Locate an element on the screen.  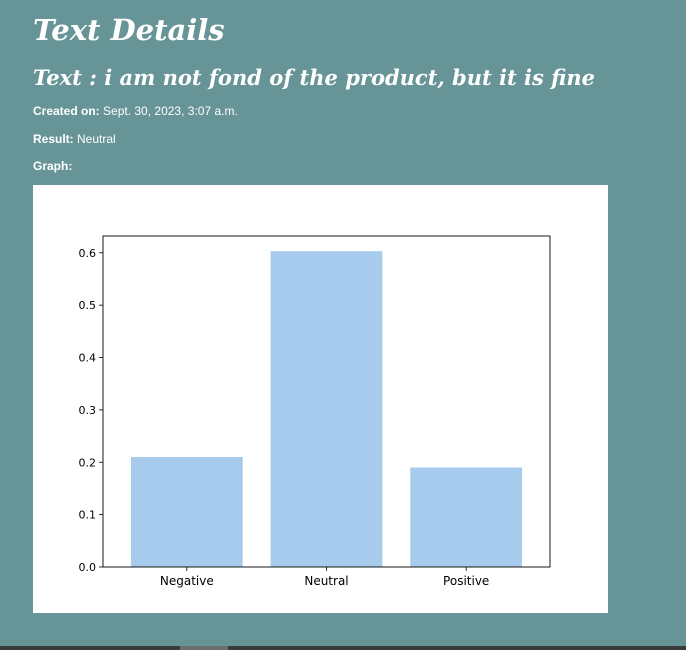
y-tick-label: 0.1 is located at coordinates (88, 515).